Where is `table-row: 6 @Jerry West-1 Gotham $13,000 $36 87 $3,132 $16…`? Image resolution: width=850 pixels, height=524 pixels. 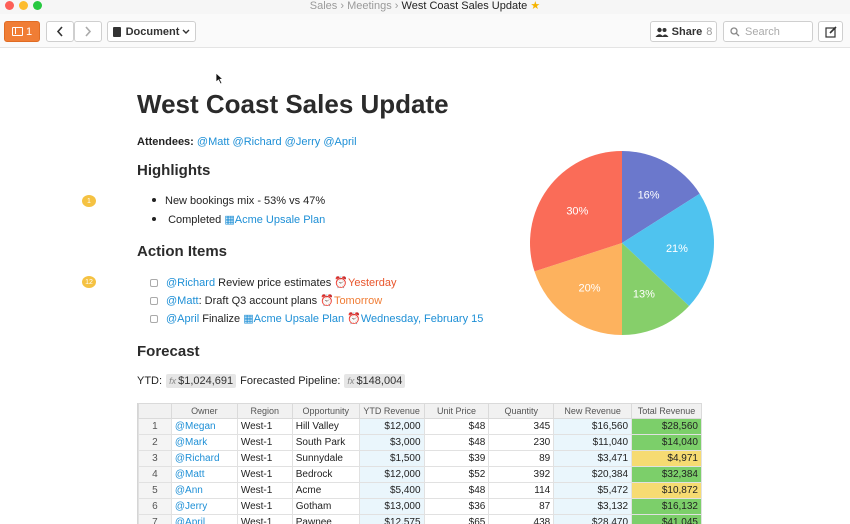 table-row: 6 @Jerry West-1 Gotham $13,000 $36 87 $3,132 $16… is located at coordinates (420, 506).